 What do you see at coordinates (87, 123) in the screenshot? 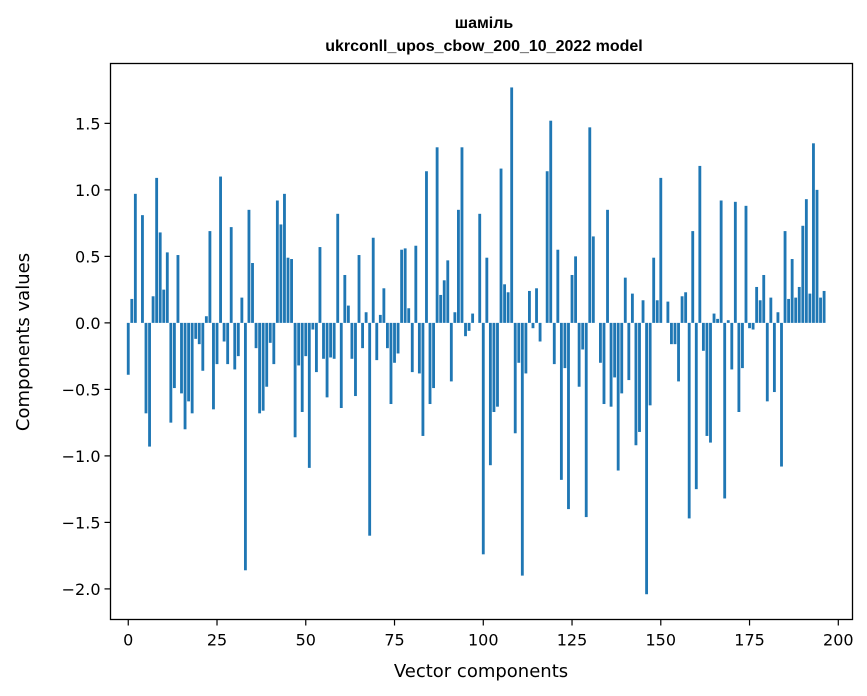
I see `y-tick-label-1.5: 1.5` at bounding box center [87, 123].